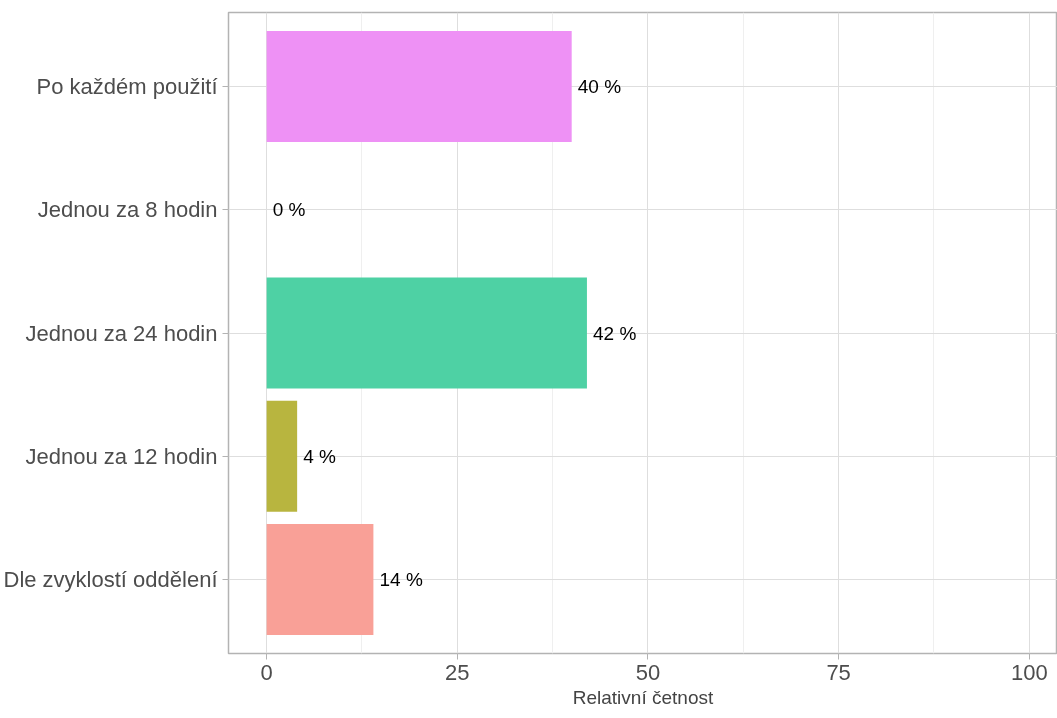 This screenshot has height=718, width=1057. What do you see at coordinates (320, 456) in the screenshot?
I see `data-label: 4 %` at bounding box center [320, 456].